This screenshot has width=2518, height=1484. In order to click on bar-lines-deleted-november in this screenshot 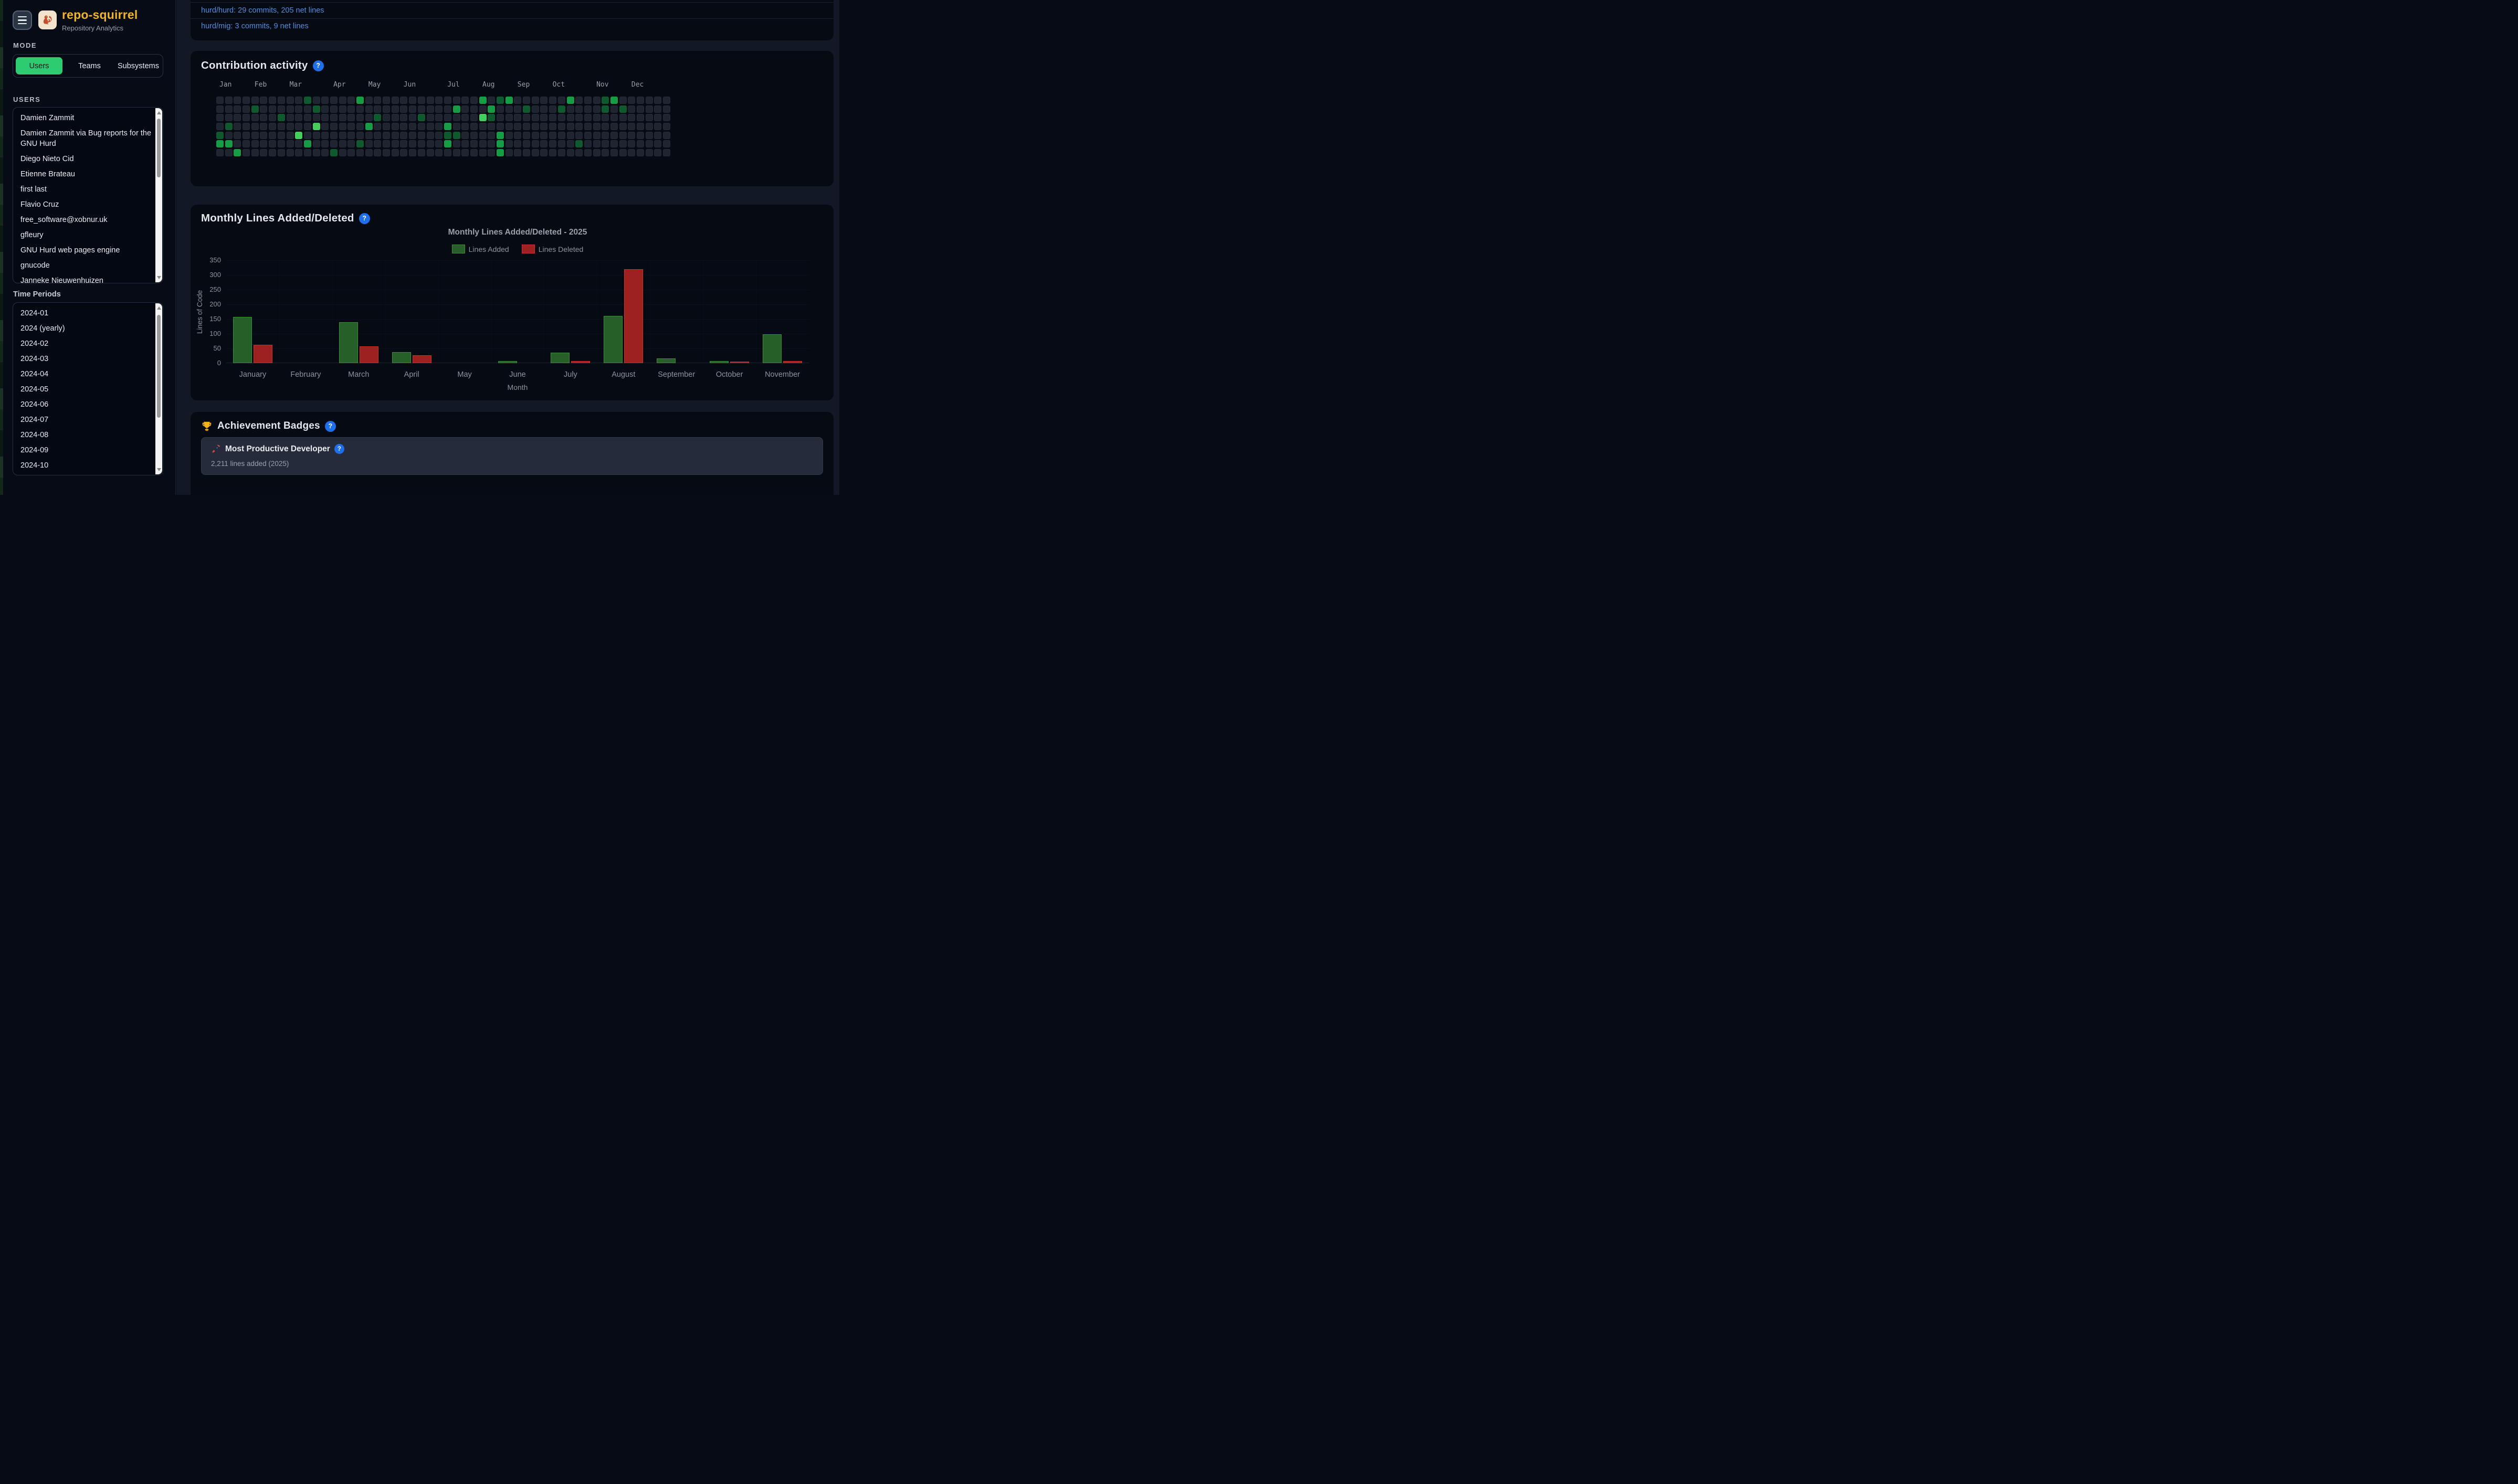, I will do `click(793, 362)`.